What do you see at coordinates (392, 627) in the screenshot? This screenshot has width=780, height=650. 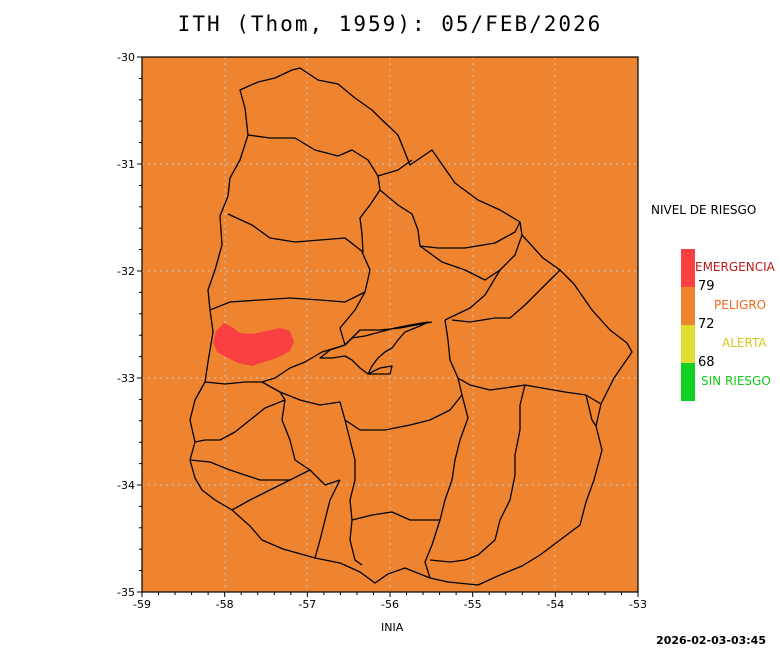 I see `source-label: INIA` at bounding box center [392, 627].